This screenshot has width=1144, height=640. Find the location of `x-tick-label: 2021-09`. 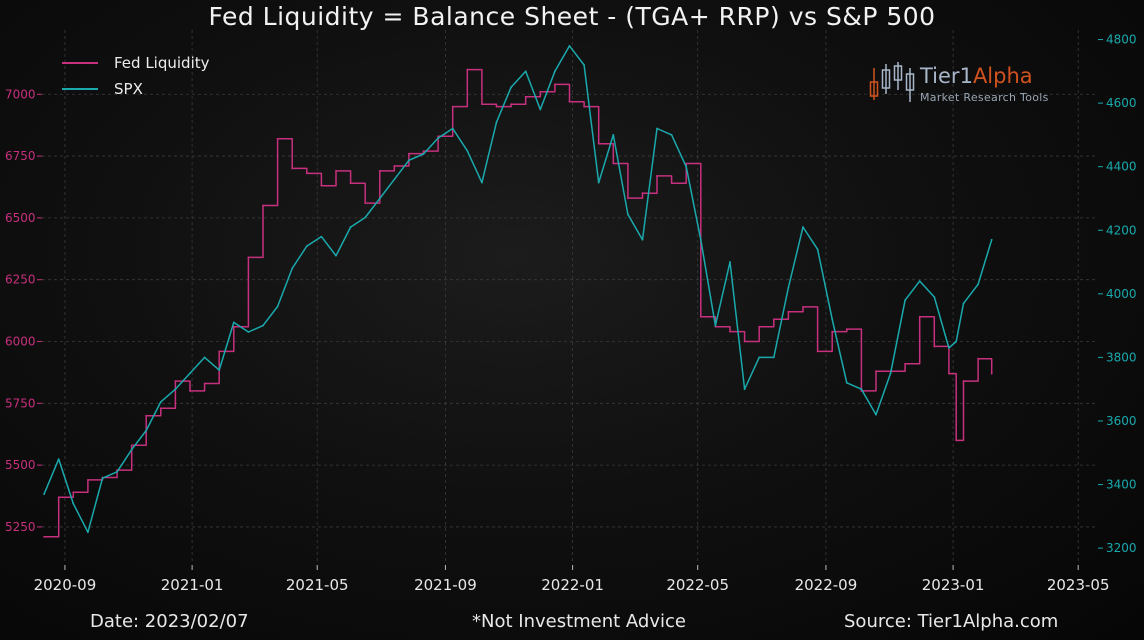

x-tick-label: 2021-09 is located at coordinates (445, 585).